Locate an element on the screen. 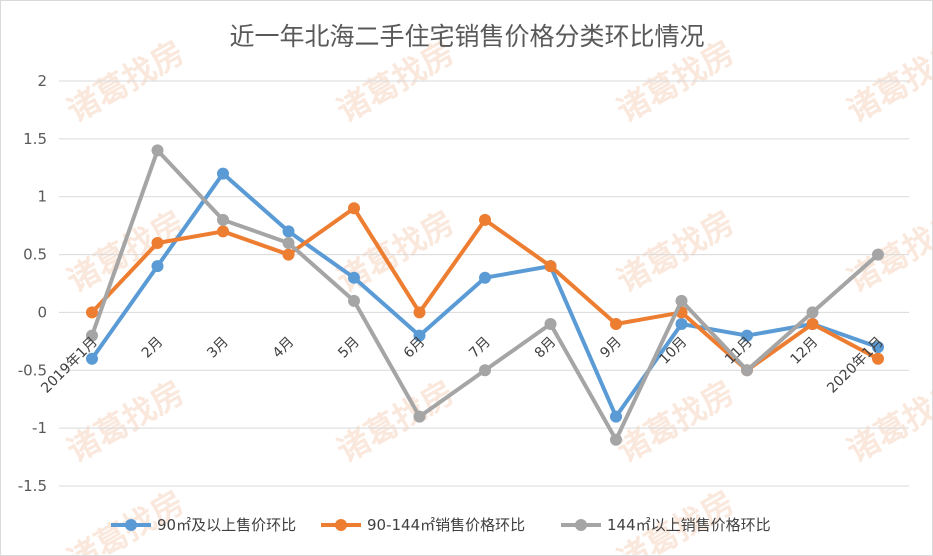  y-axis-ticks: 2 1.5 1 0.5 0 -0.5 -1 -1.5 is located at coordinates (32, 283).